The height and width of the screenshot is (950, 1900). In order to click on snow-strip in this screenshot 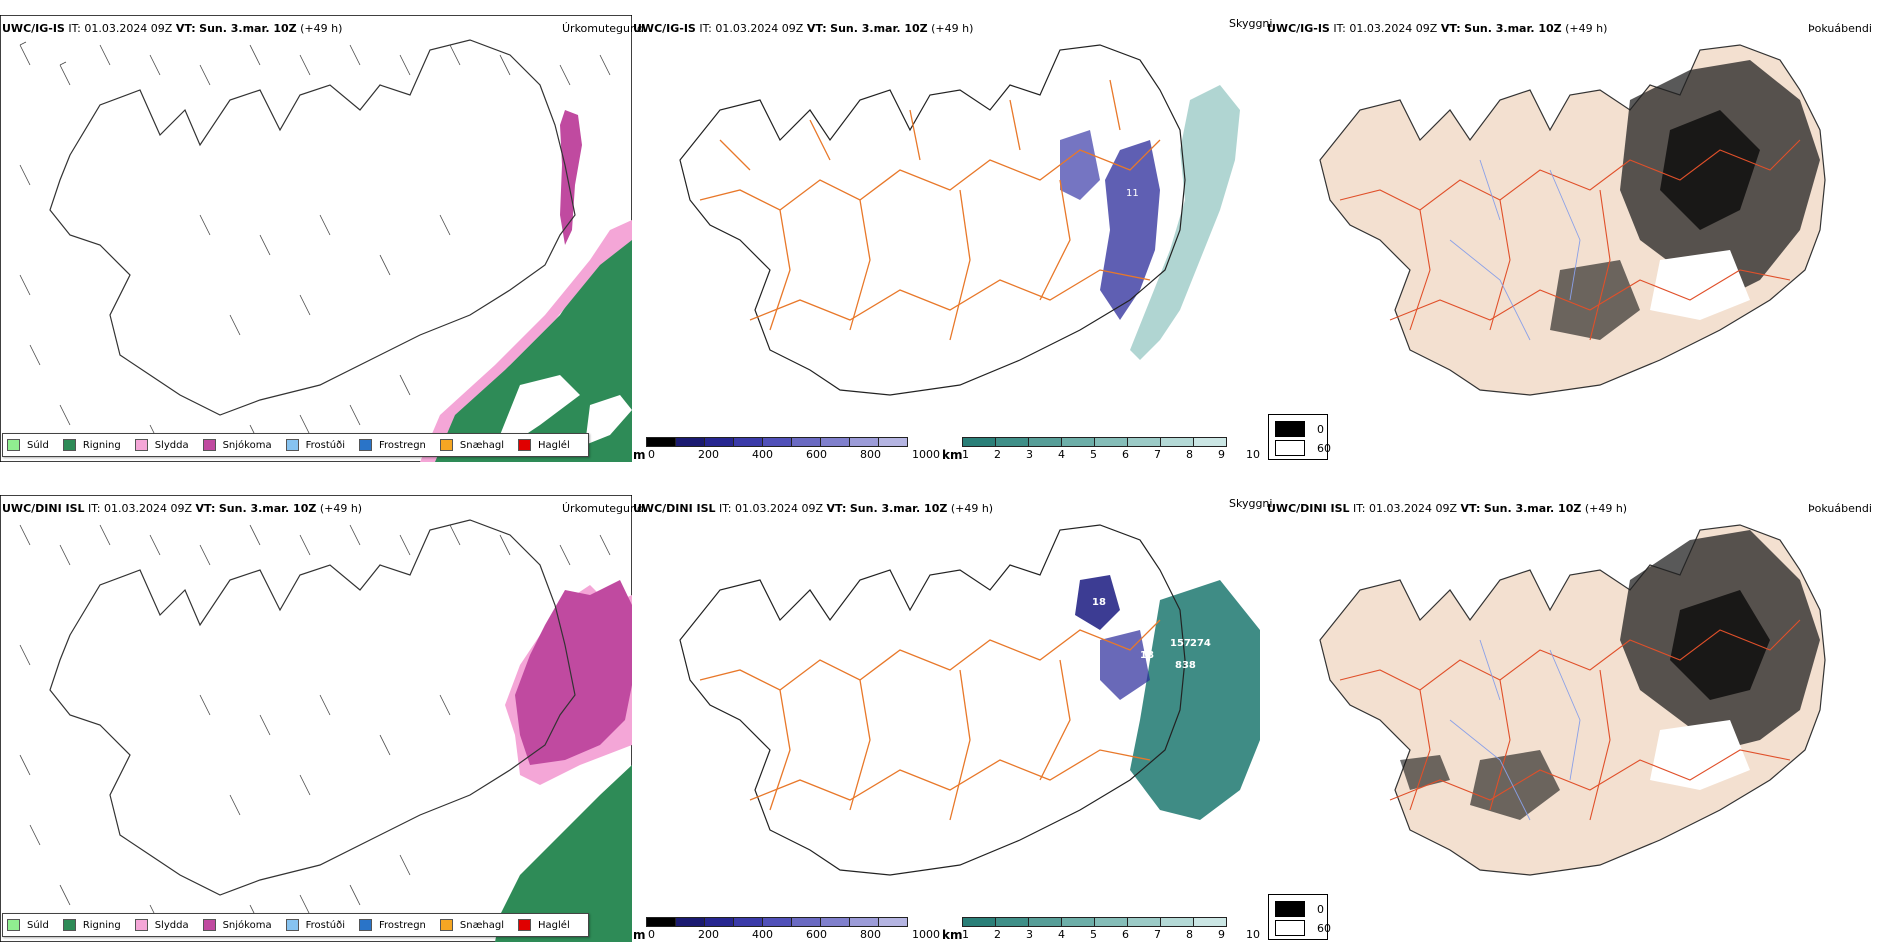, I will do `click(571, 177)`.